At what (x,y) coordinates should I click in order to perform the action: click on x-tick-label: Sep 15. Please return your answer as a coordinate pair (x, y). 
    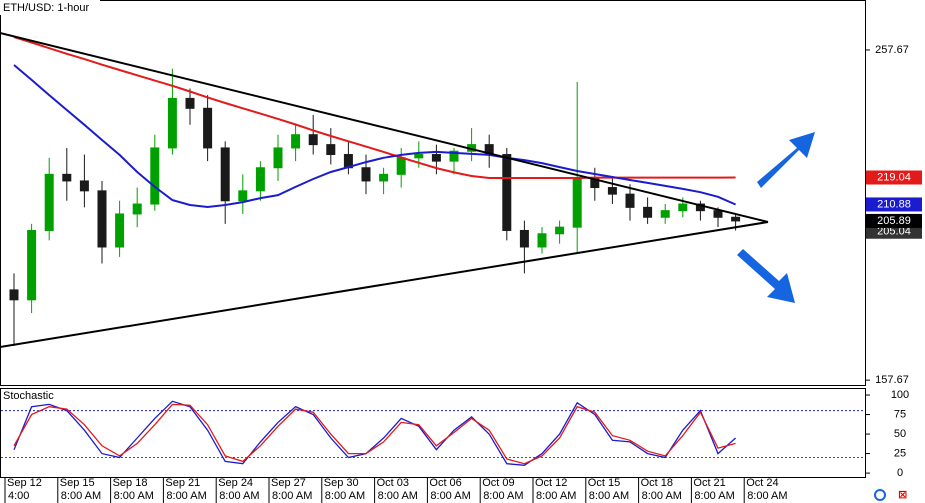
    Looking at the image, I should click on (77, 483).